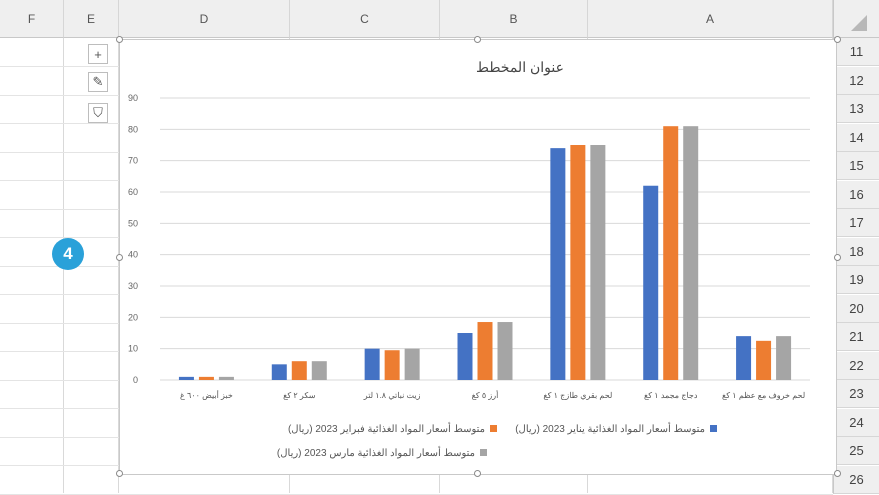  I want to click on y-tick-label: 0, so click(135, 380).